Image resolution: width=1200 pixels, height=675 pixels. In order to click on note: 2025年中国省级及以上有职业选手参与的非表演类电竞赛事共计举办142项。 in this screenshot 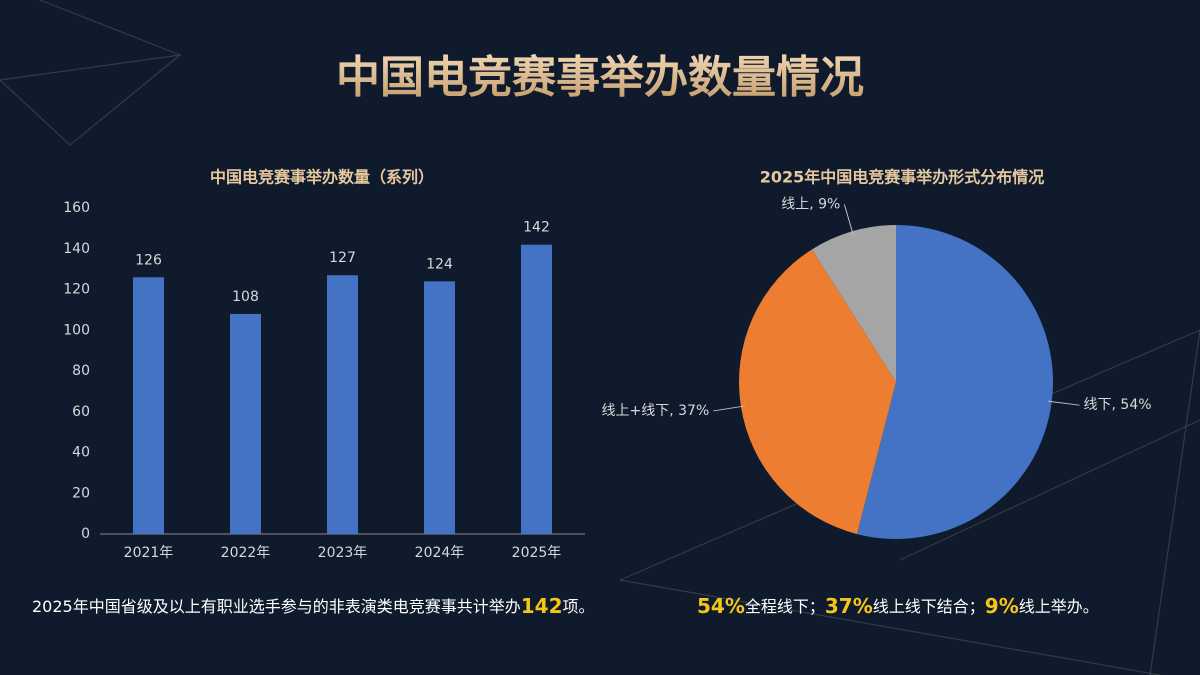, I will do `click(313, 606)`.